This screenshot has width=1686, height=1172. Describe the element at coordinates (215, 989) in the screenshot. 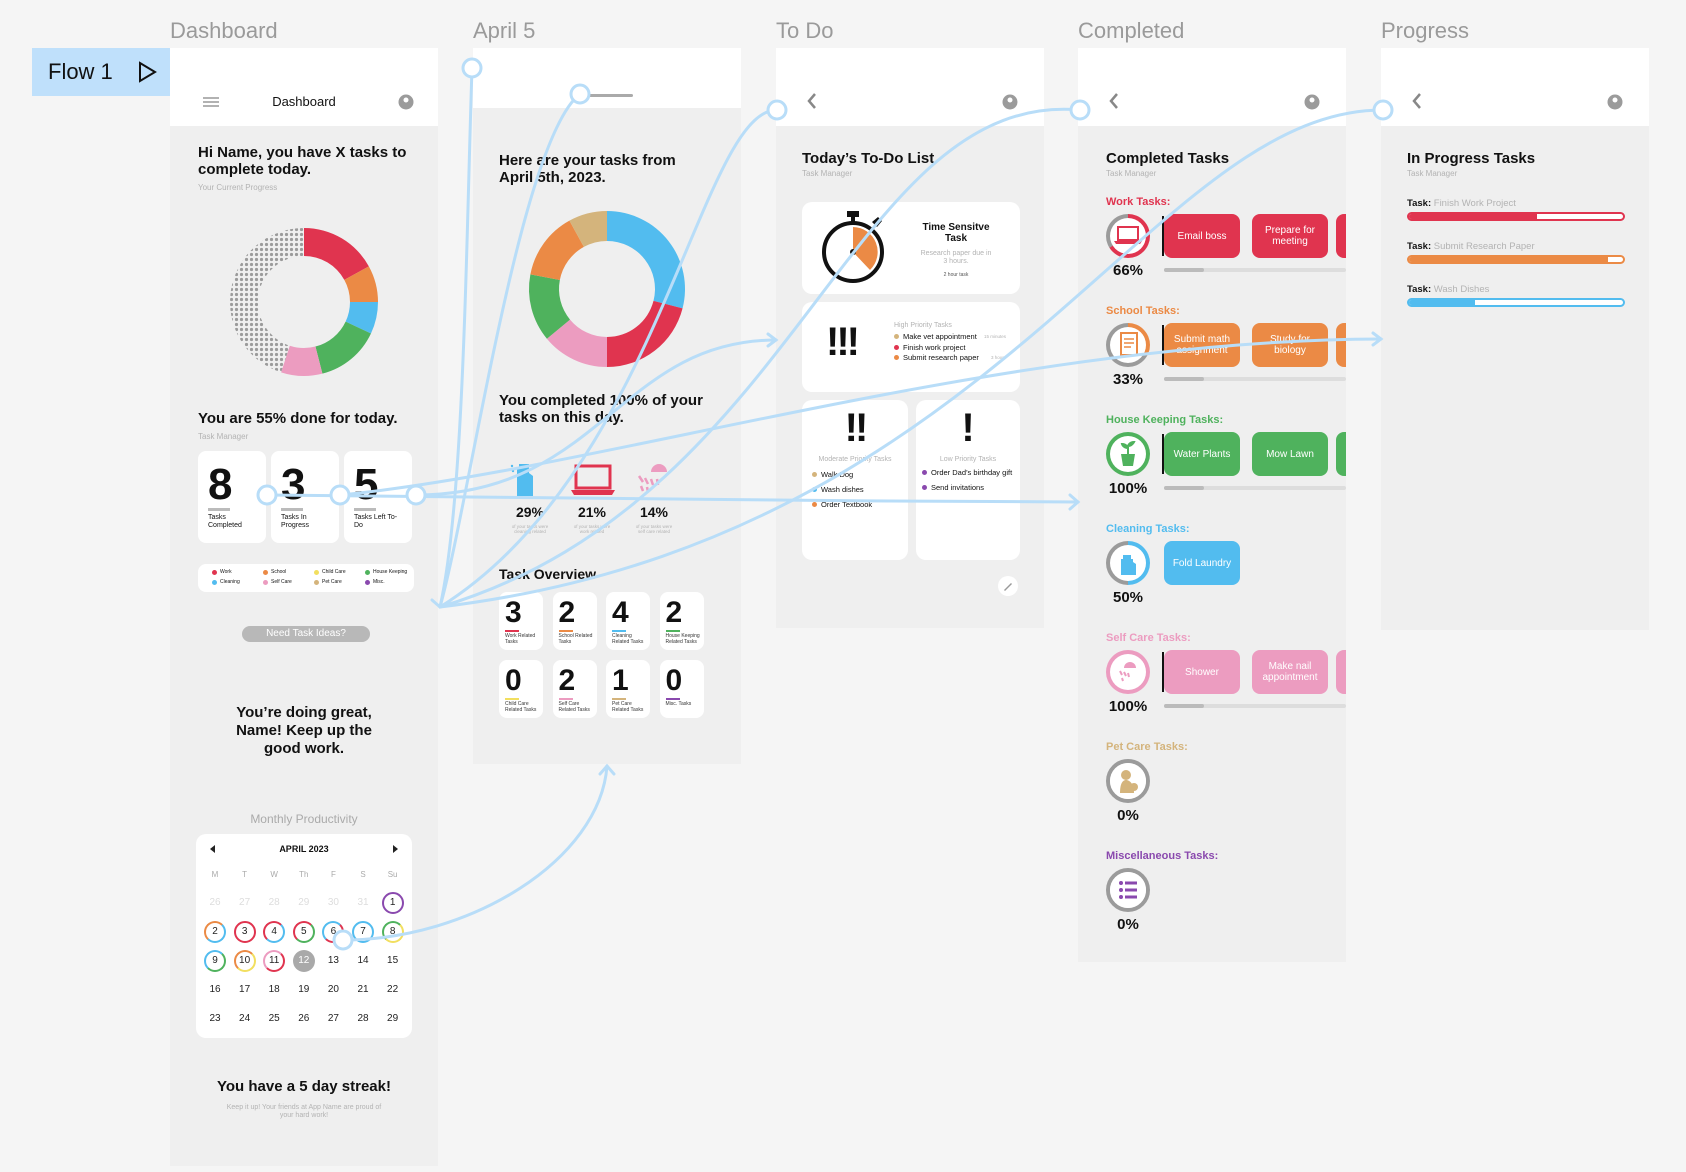

I see `calendar-day: 16` at that location.